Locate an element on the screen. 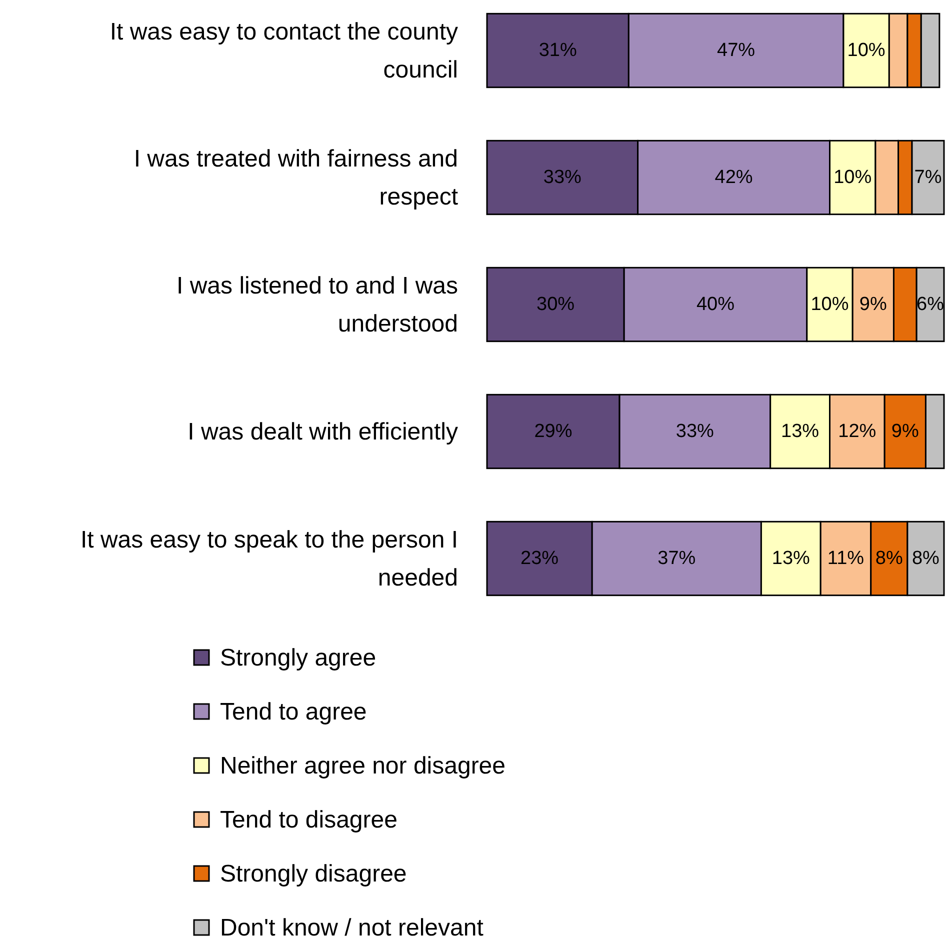  legend-label: Tend to agree is located at coordinates (293, 712).